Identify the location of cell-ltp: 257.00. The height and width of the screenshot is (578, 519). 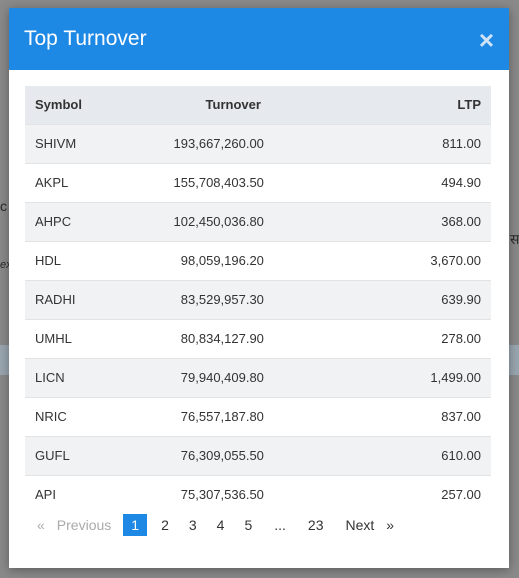
(447, 494).